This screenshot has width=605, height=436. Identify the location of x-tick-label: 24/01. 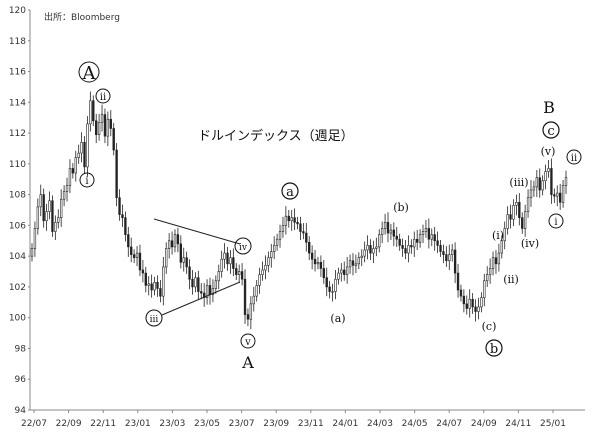
(345, 424).